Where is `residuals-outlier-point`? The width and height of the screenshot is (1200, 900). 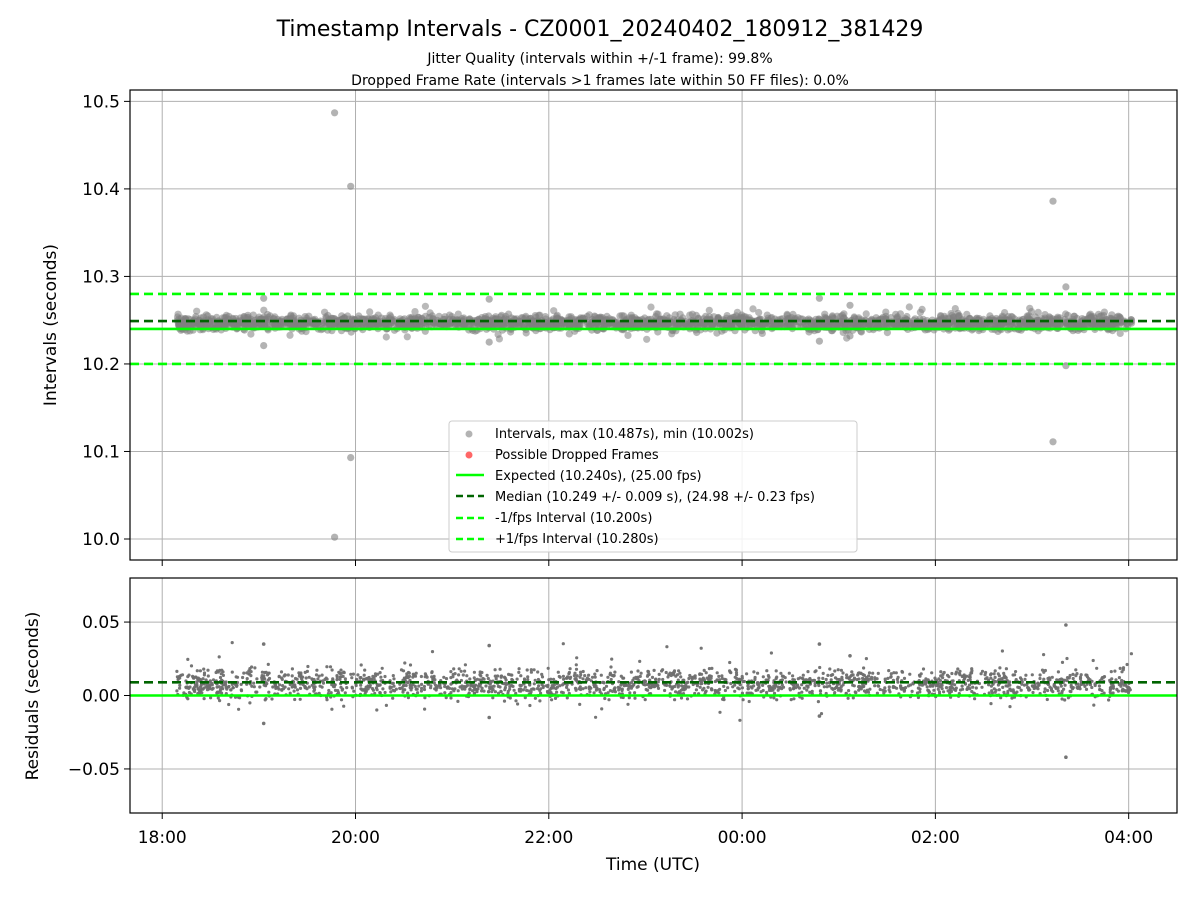
residuals-outlier-point is located at coordinates (489, 717).